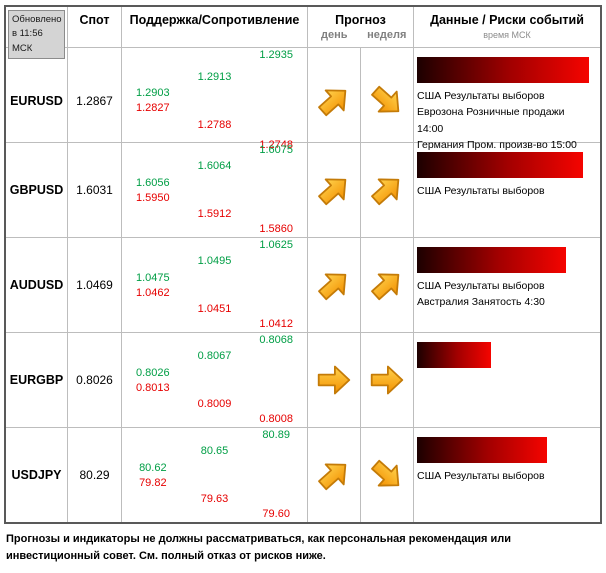 The width and height of the screenshot is (606, 573). Describe the element at coordinates (334, 35) in the screenshot. I see `column-header-day: день` at that location.